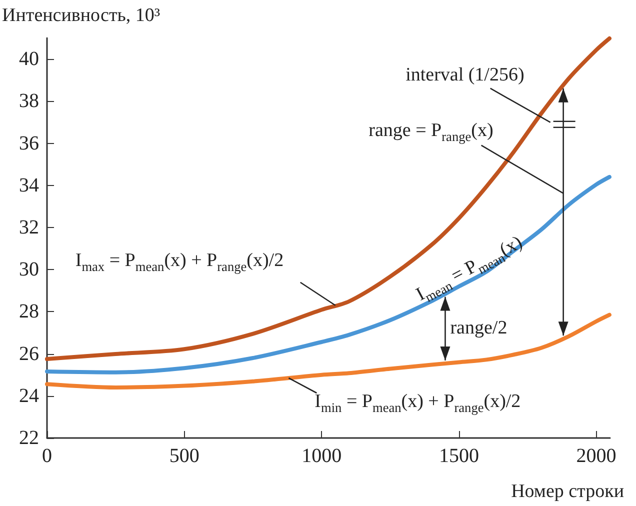 Image resolution: width=636 pixels, height=506 pixels. Describe the element at coordinates (29, 185) in the screenshot. I see `y-tick-label: 34` at that location.